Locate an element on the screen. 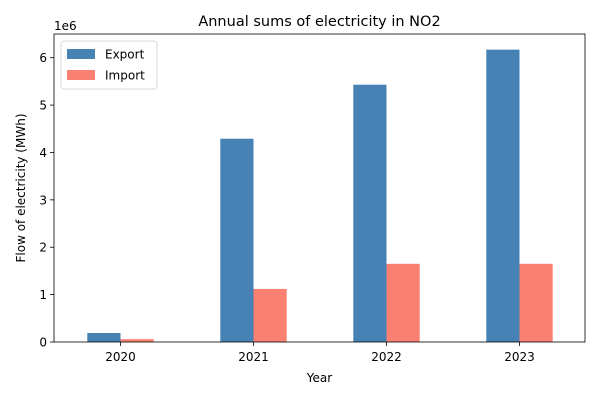 The width and height of the screenshot is (600, 404). y-tick-label: 3 is located at coordinates (43, 200).